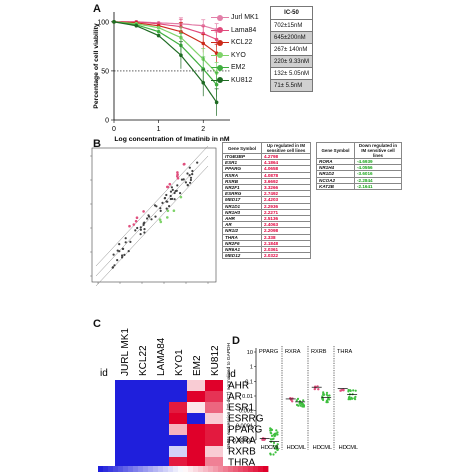  I want to click on ic50-value: 220± 9.33nM, so click(291, 61).